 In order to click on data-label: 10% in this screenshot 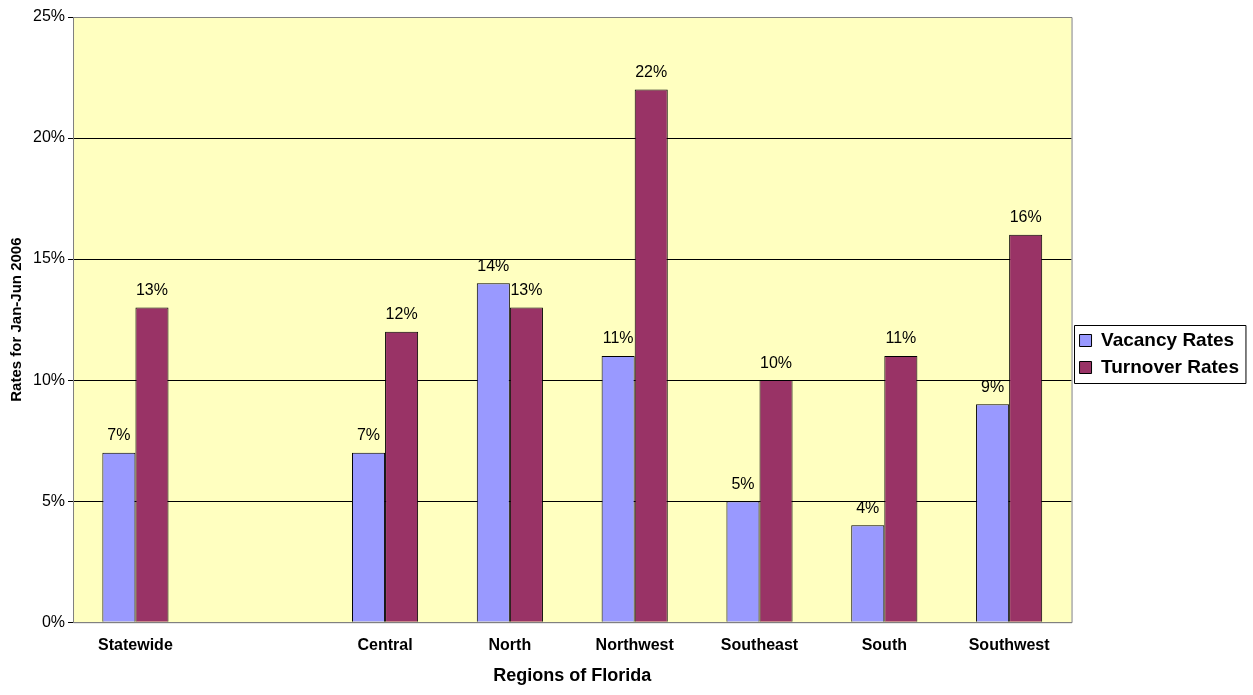, I will do `click(776, 362)`.